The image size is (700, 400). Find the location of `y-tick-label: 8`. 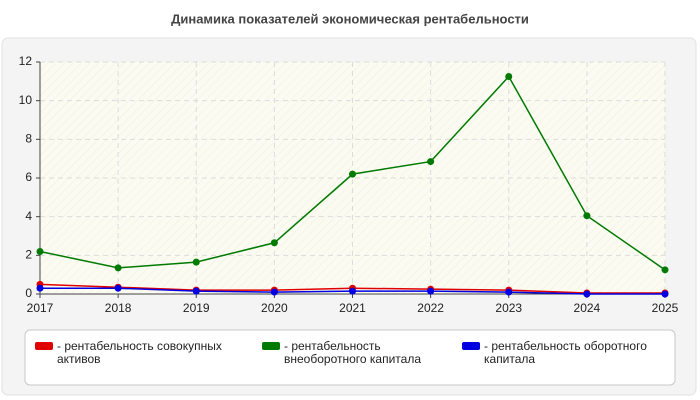

y-tick-label: 8 is located at coordinates (28, 139).